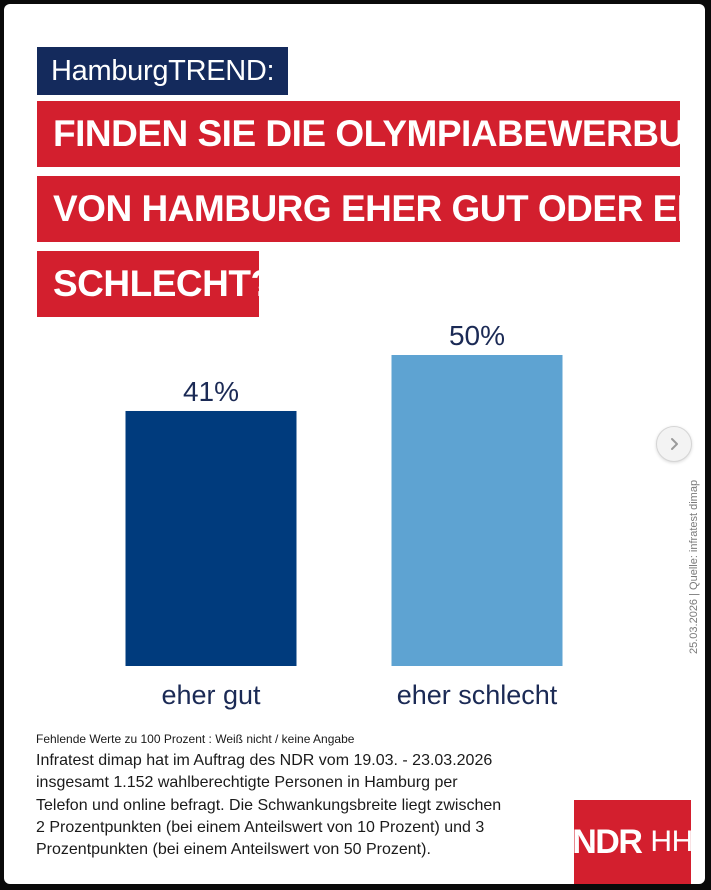 This screenshot has width=711, height=890. I want to click on next-slide-button, so click(674, 444).